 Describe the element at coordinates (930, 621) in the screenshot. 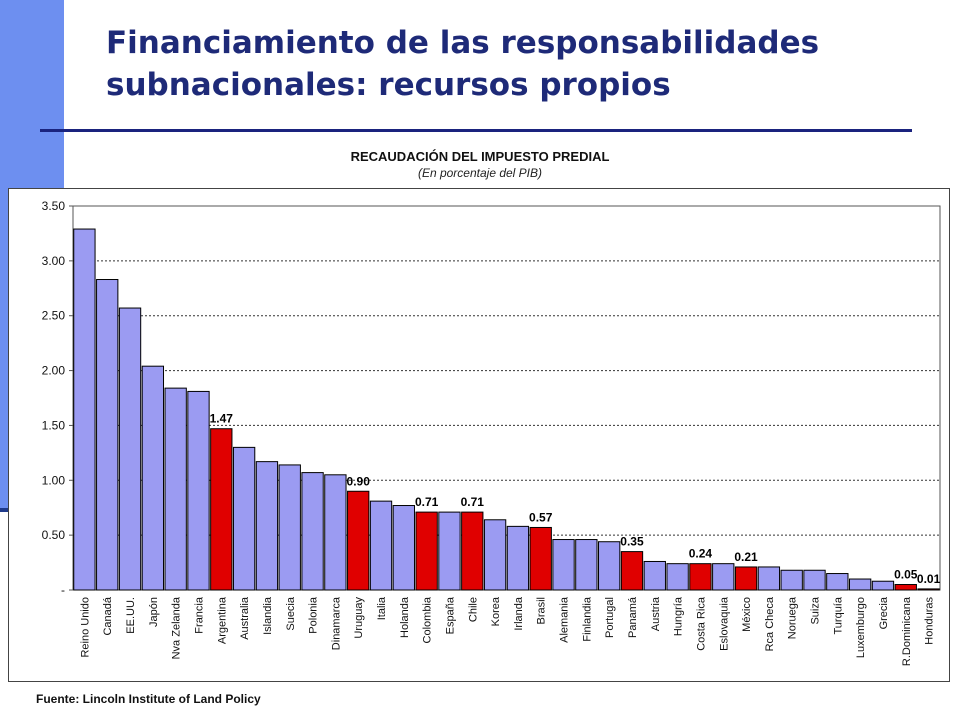

I see `category-label: Honduras` at that location.